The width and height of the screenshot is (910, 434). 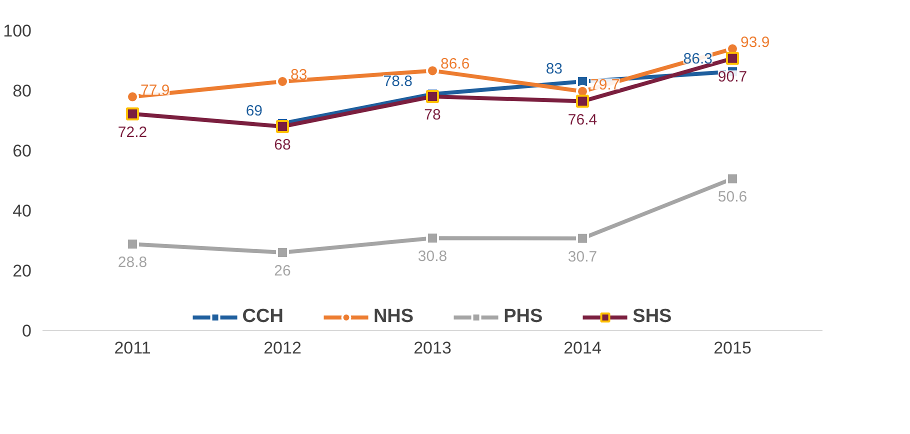 What do you see at coordinates (755, 42) in the screenshot?
I see `data-label: 93.9` at bounding box center [755, 42].